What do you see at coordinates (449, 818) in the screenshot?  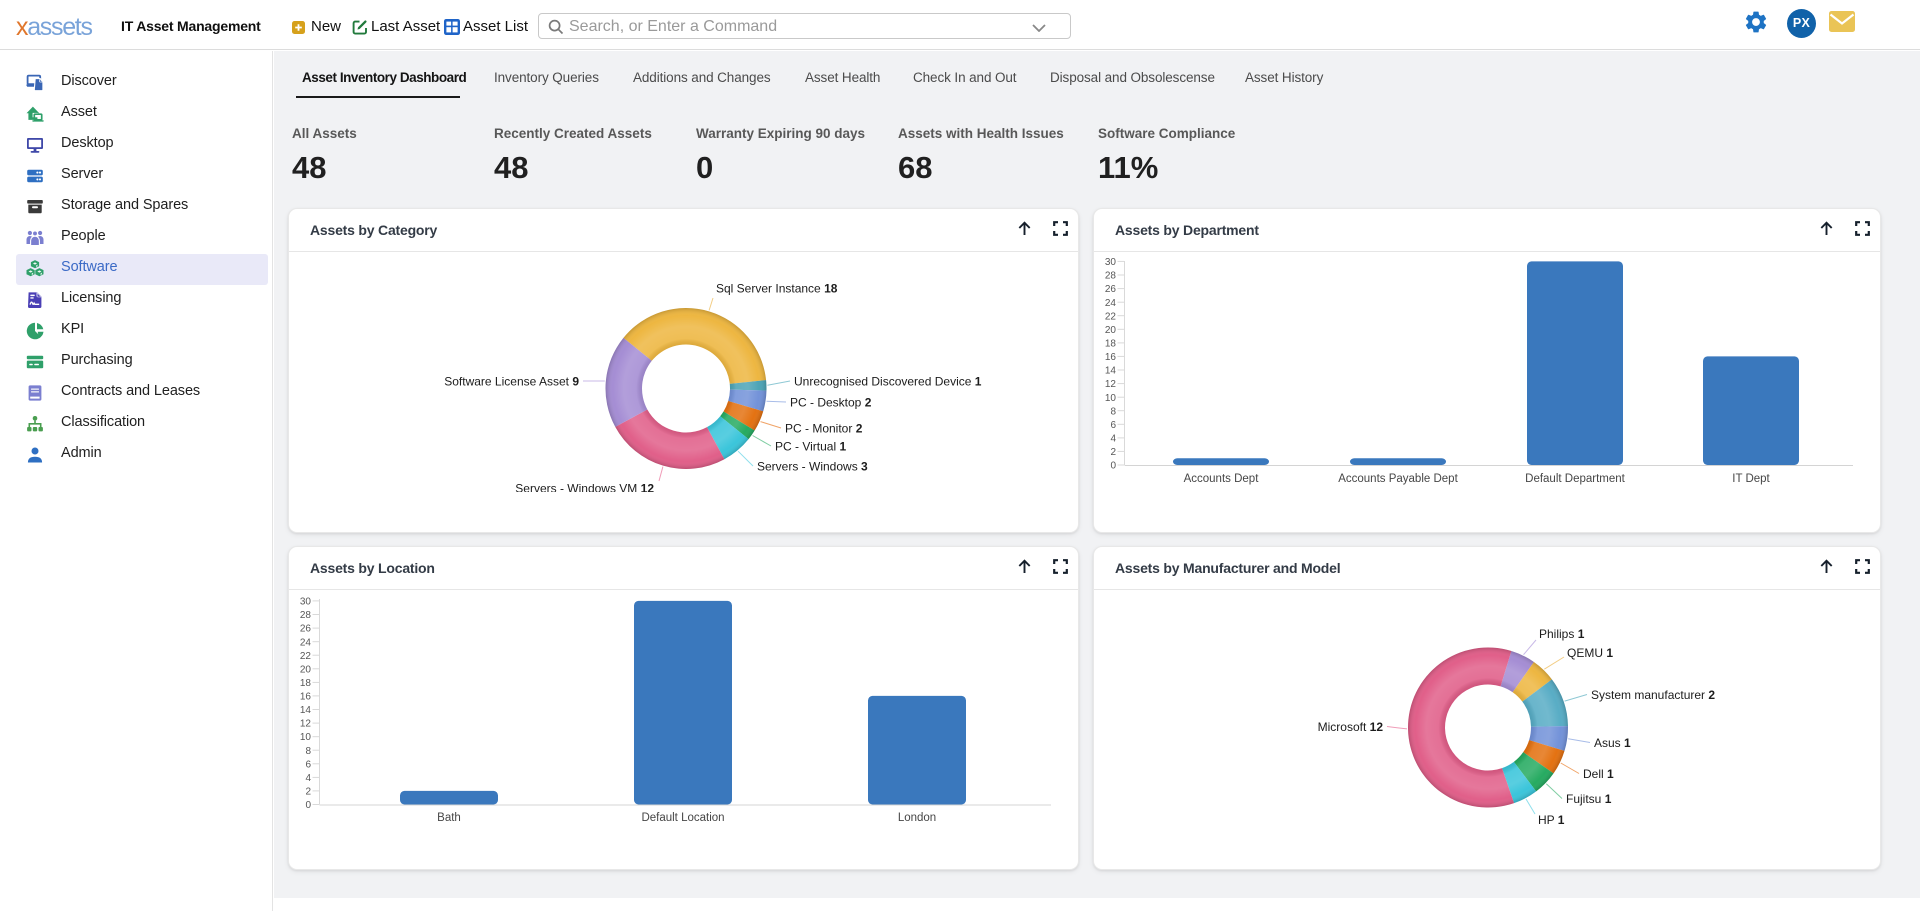 I see `svg-text: Bath` at bounding box center [449, 818].